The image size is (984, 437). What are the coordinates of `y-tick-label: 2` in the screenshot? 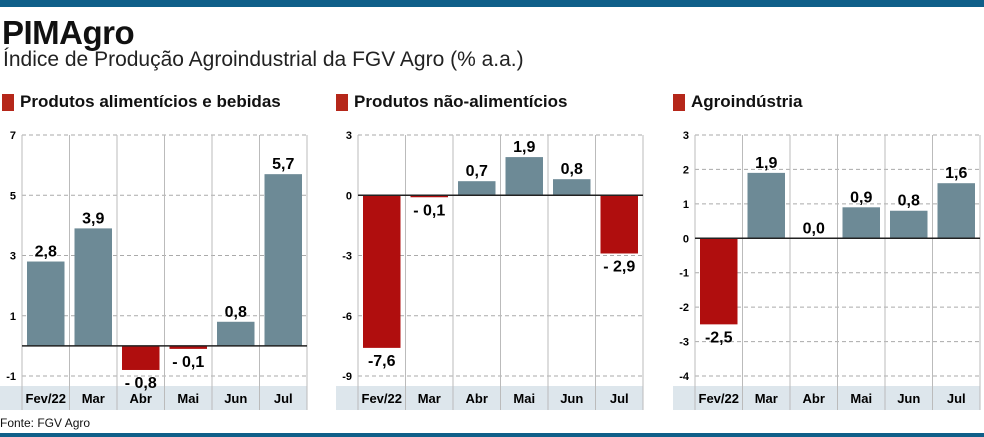 It's located at (686, 170).